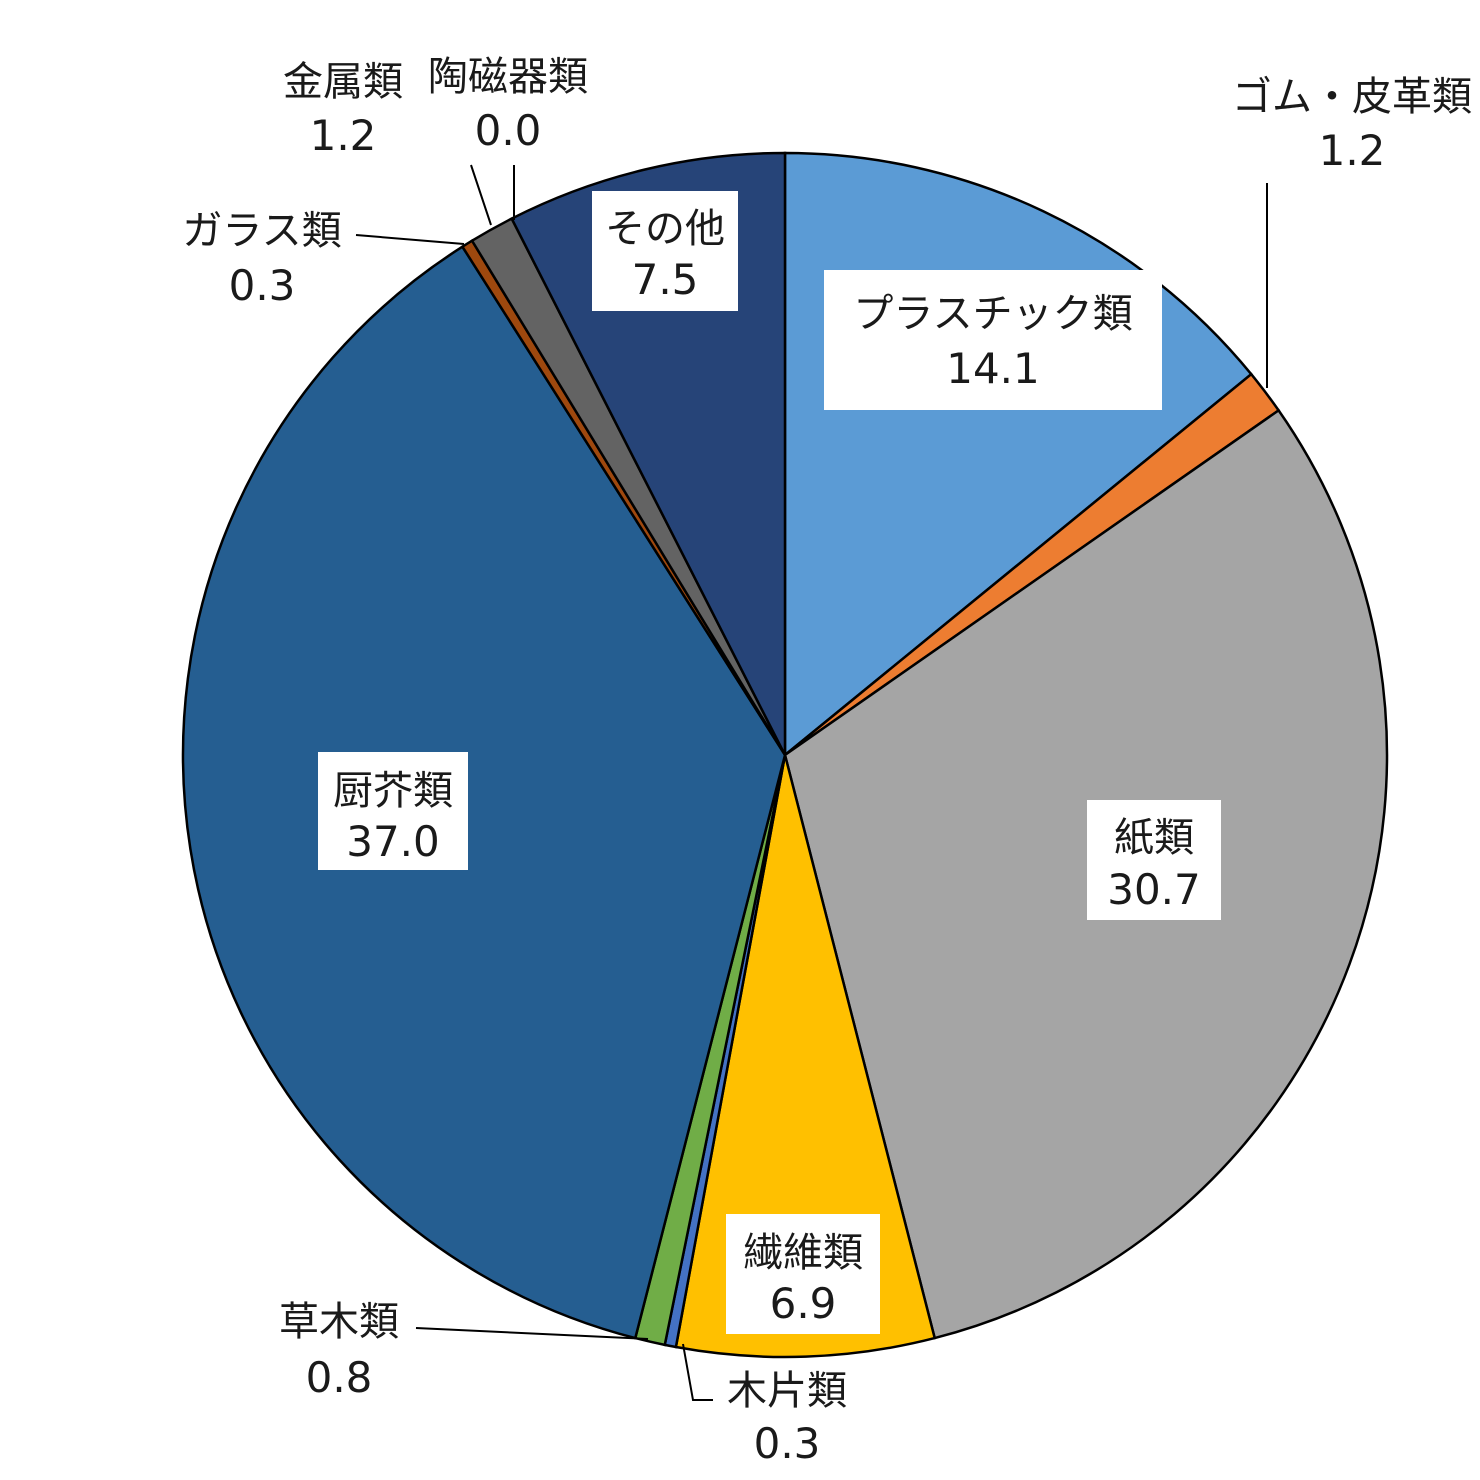 This screenshot has height=1480, width=1480. Describe the element at coordinates (532, 1333) in the screenshot. I see `slice-6-leader-line` at that location.